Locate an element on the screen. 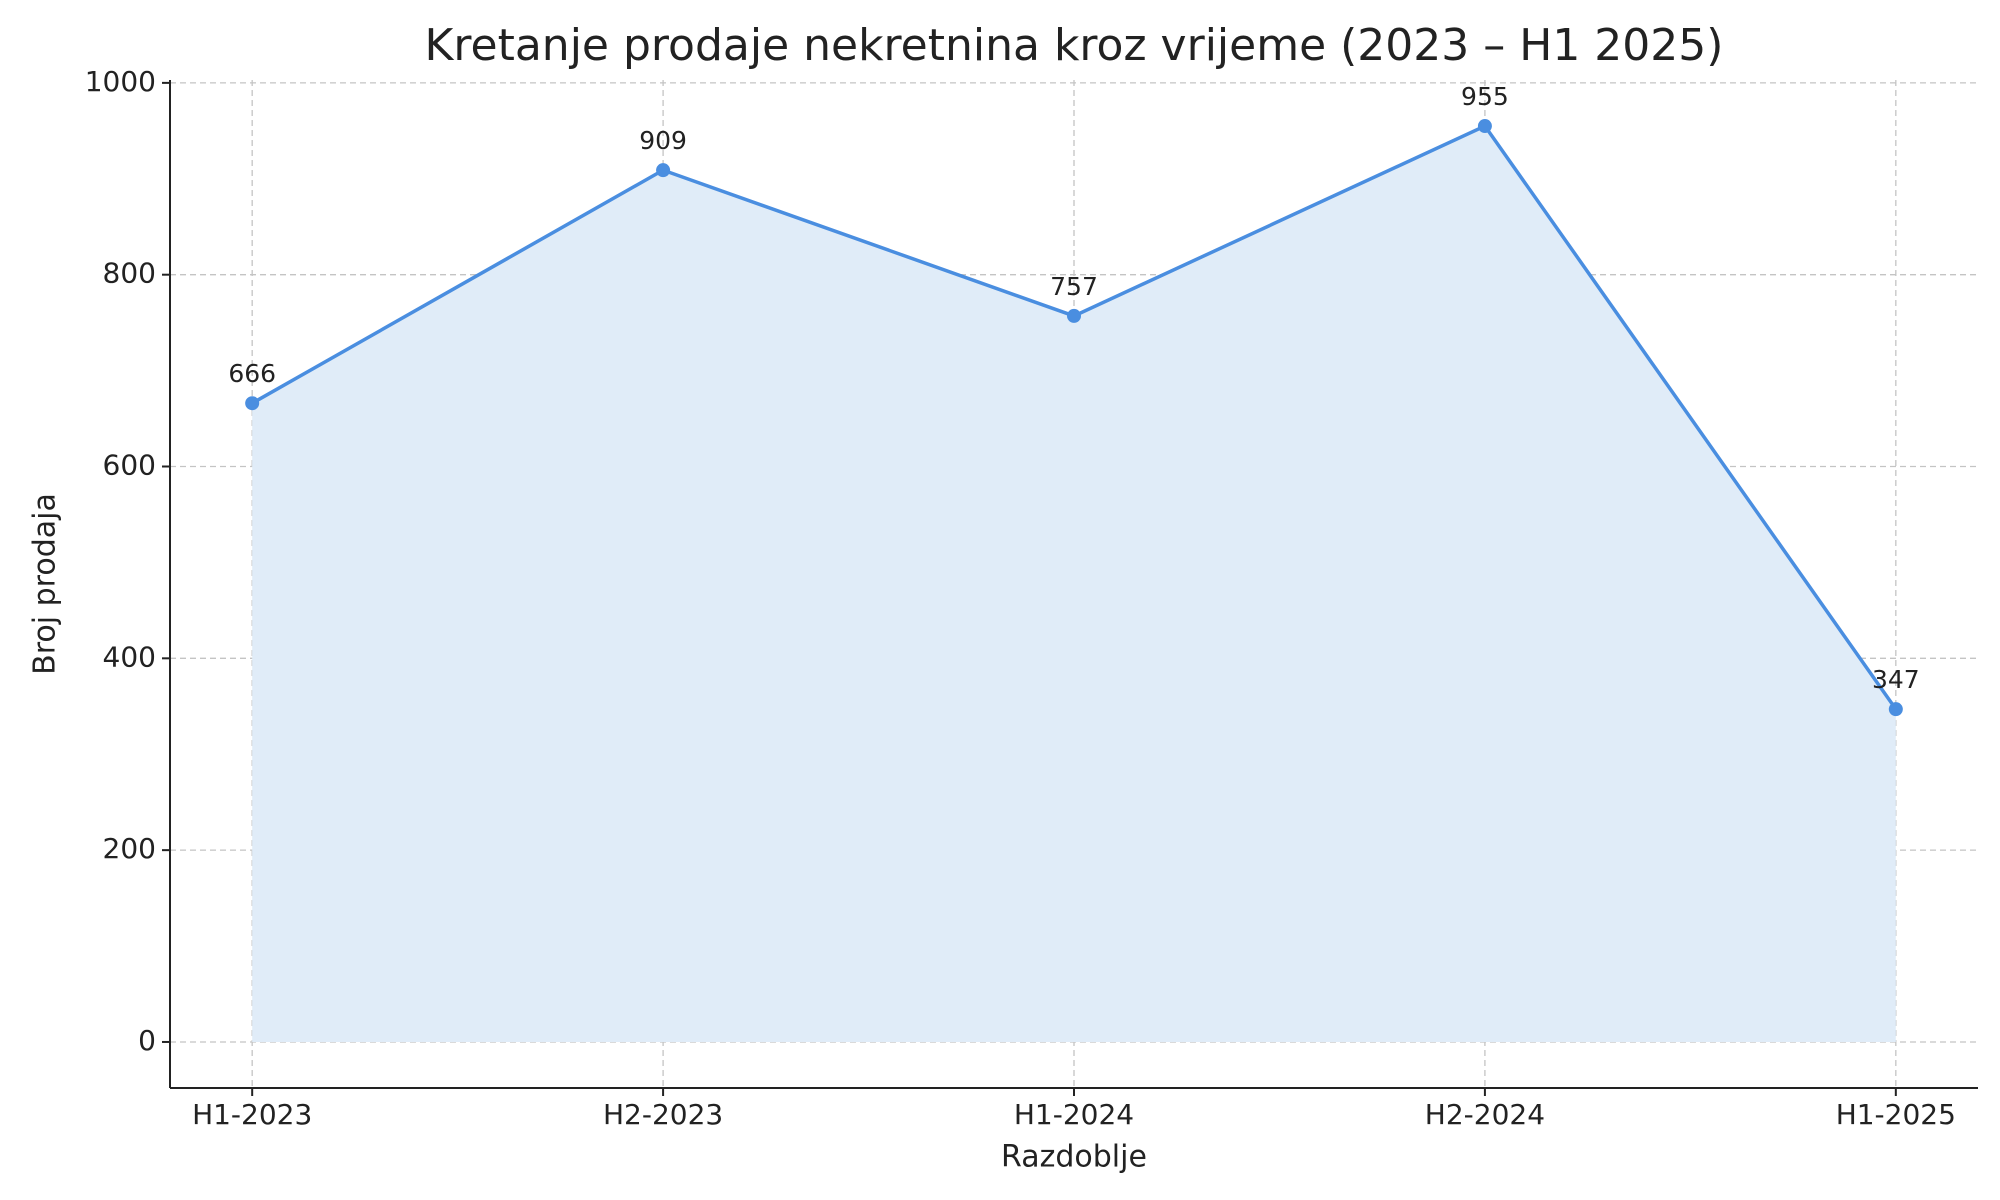 The width and height of the screenshot is (2000, 1200). data-label: 955 is located at coordinates (1485, 96).